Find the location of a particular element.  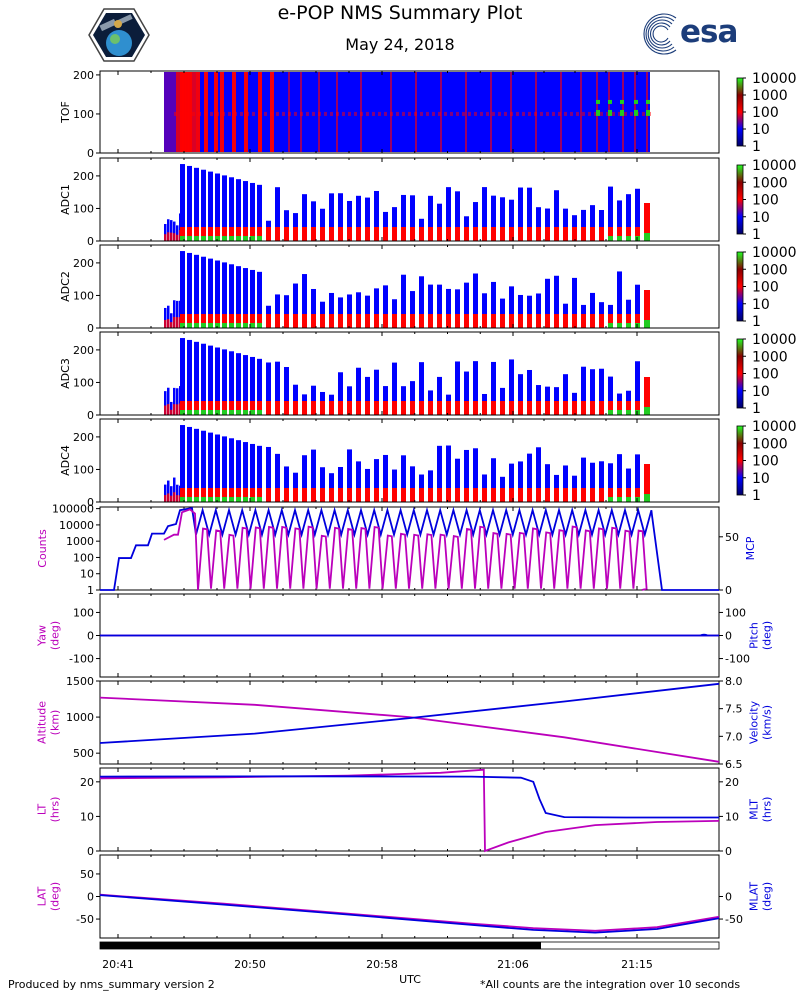

spectrogram-adc3 is located at coordinates (407, 376).